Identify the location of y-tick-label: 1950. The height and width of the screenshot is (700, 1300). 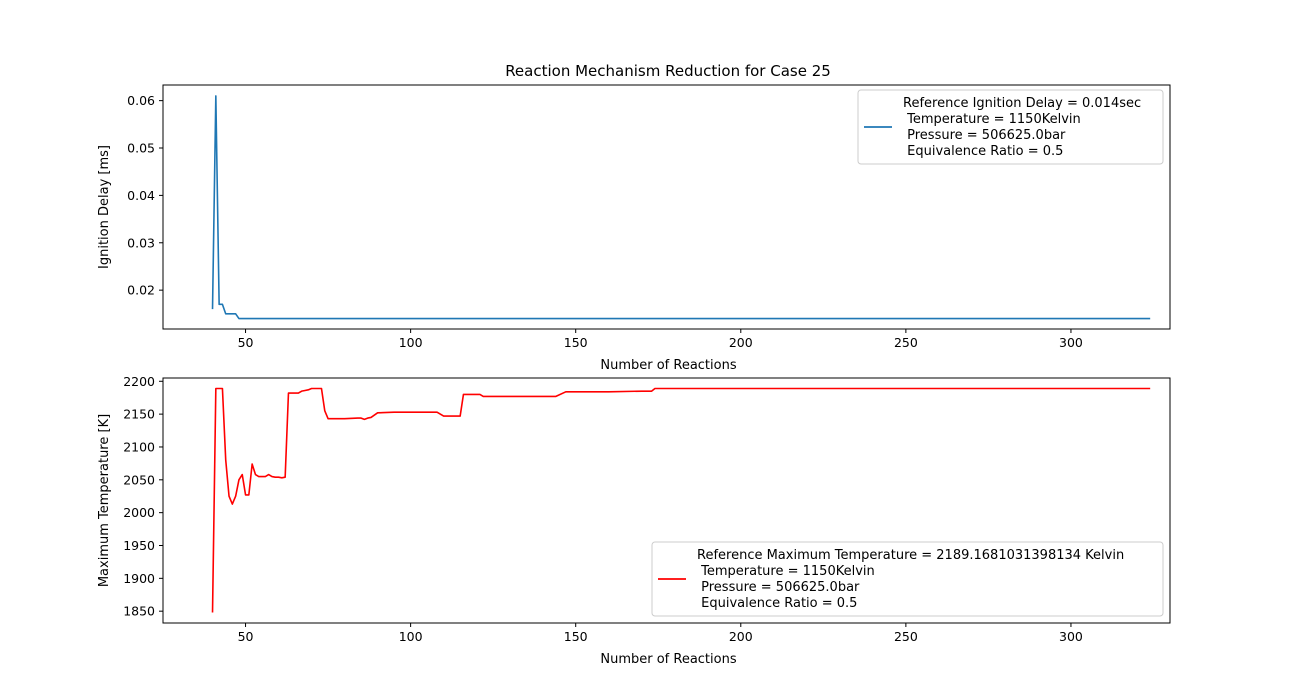
(139, 545).